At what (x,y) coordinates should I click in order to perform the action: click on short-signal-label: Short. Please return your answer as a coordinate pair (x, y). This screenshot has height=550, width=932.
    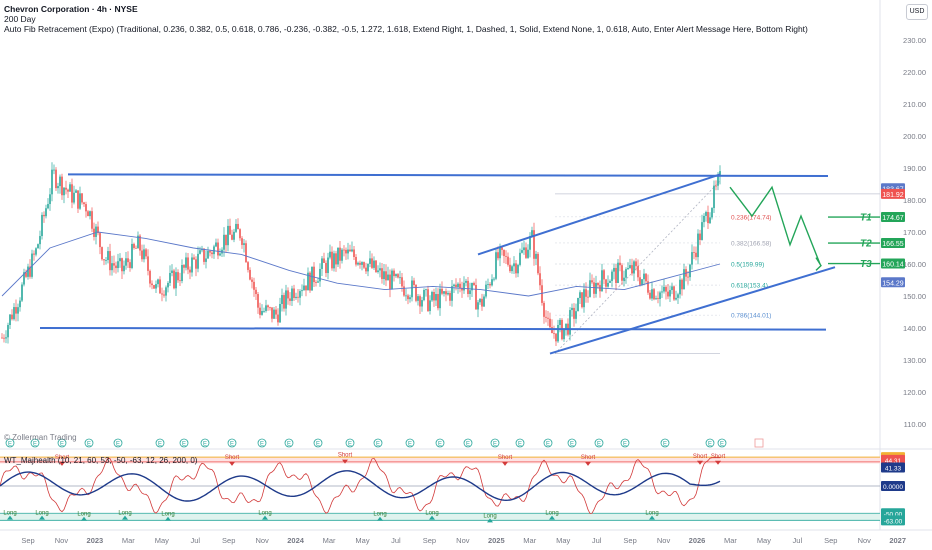
    Looking at the image, I should click on (62, 458).